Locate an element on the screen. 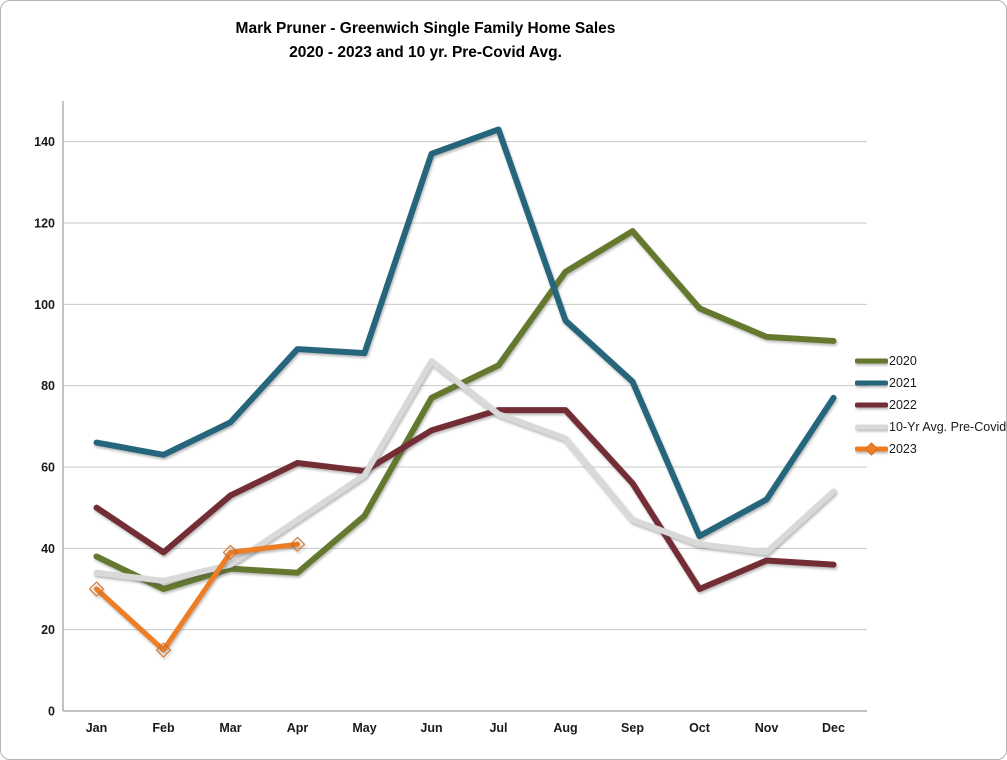 This screenshot has width=1007, height=760. y-tick-label: 140 is located at coordinates (44, 142).